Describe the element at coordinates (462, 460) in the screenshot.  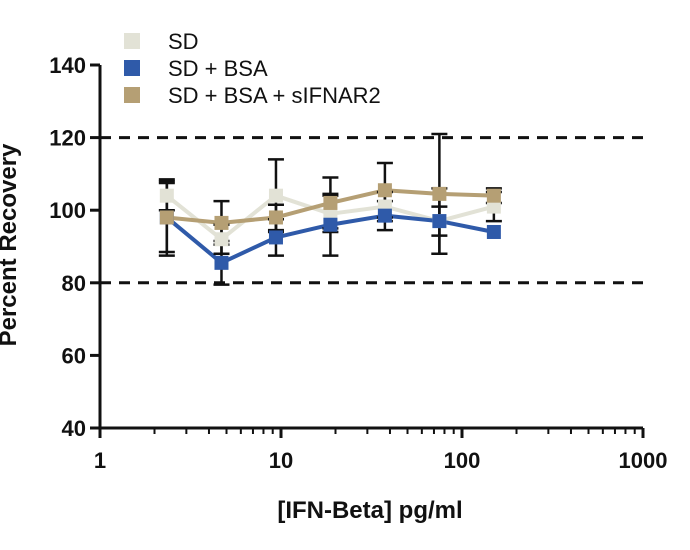
I see `x-tick-label: 100` at that location.